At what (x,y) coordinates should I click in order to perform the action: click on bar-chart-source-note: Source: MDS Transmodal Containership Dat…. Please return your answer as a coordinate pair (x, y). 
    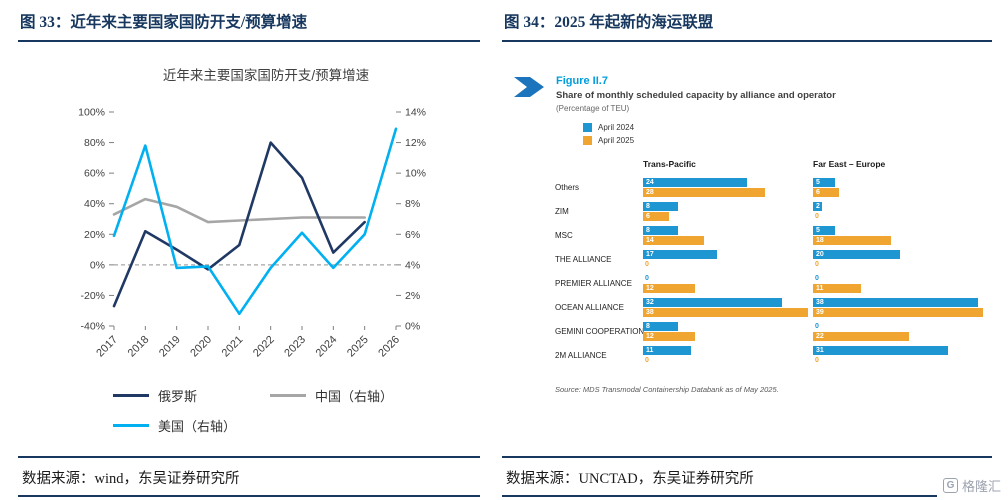
    Looking at the image, I should click on (667, 389).